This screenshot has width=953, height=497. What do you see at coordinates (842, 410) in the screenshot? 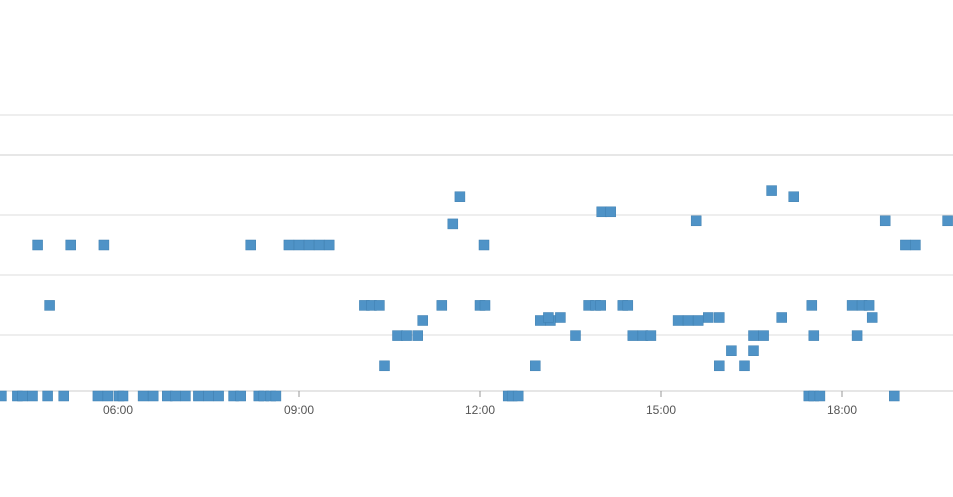
I see `x-tick-label: 18:00` at bounding box center [842, 410].